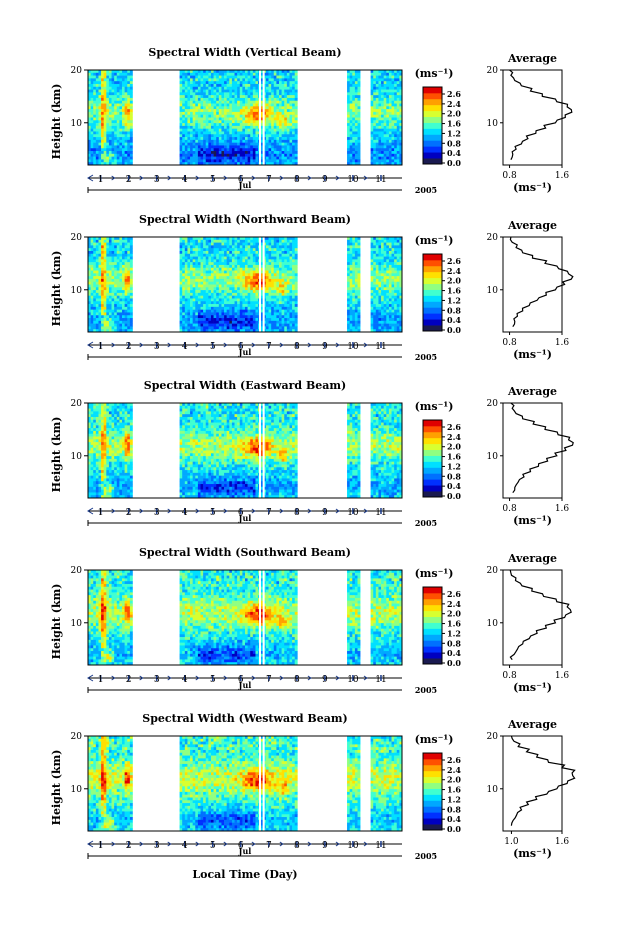 This screenshot has width=620, height=931. I want to click on day-tick-label: 5, so click(213, 180).